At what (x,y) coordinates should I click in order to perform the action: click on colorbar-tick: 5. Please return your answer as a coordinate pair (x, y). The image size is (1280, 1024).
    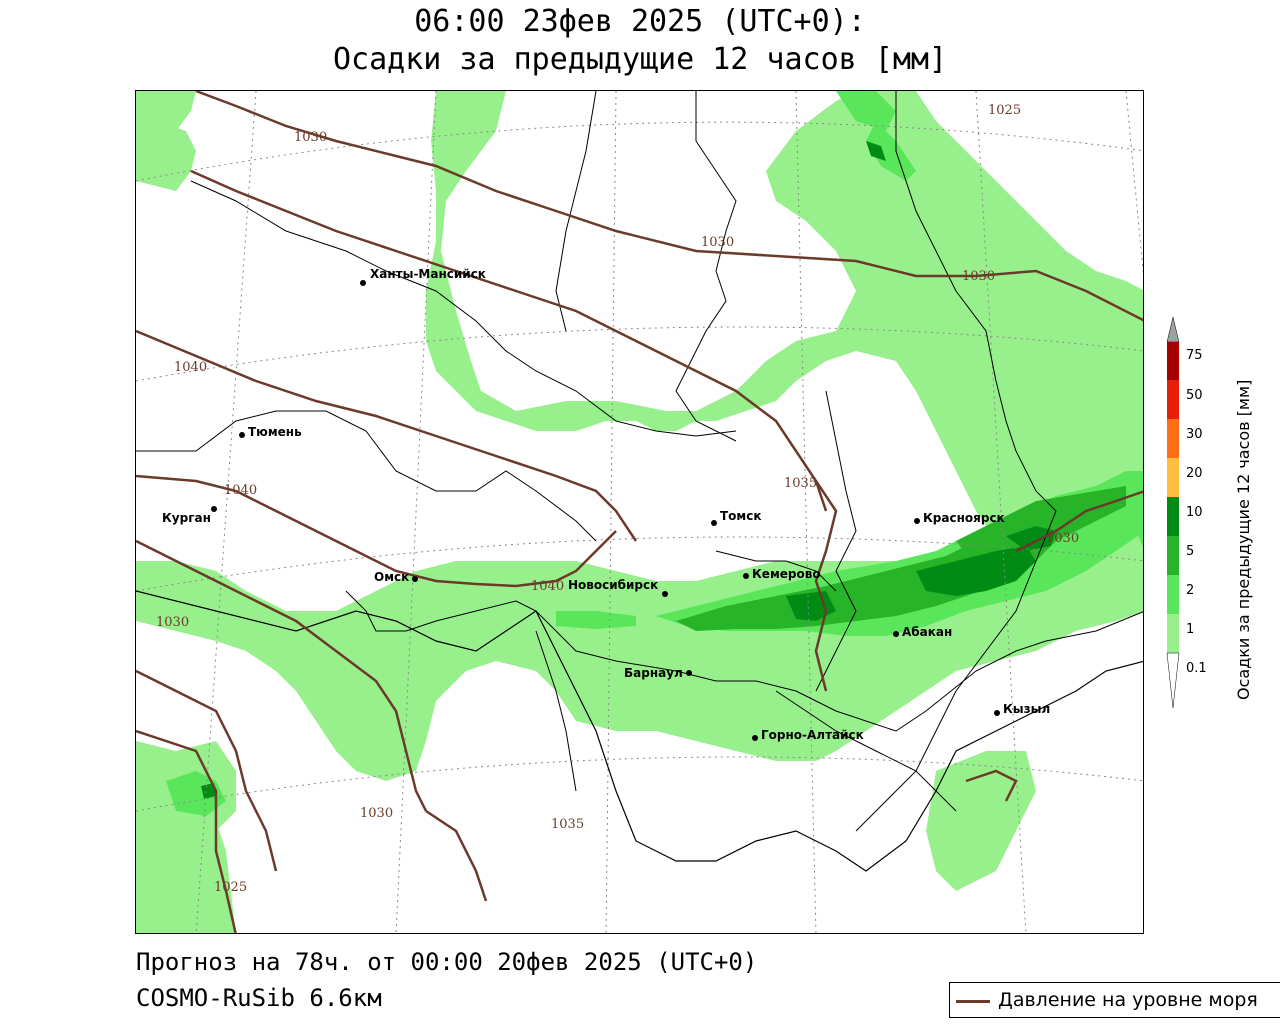
    Looking at the image, I should click on (1190, 551).